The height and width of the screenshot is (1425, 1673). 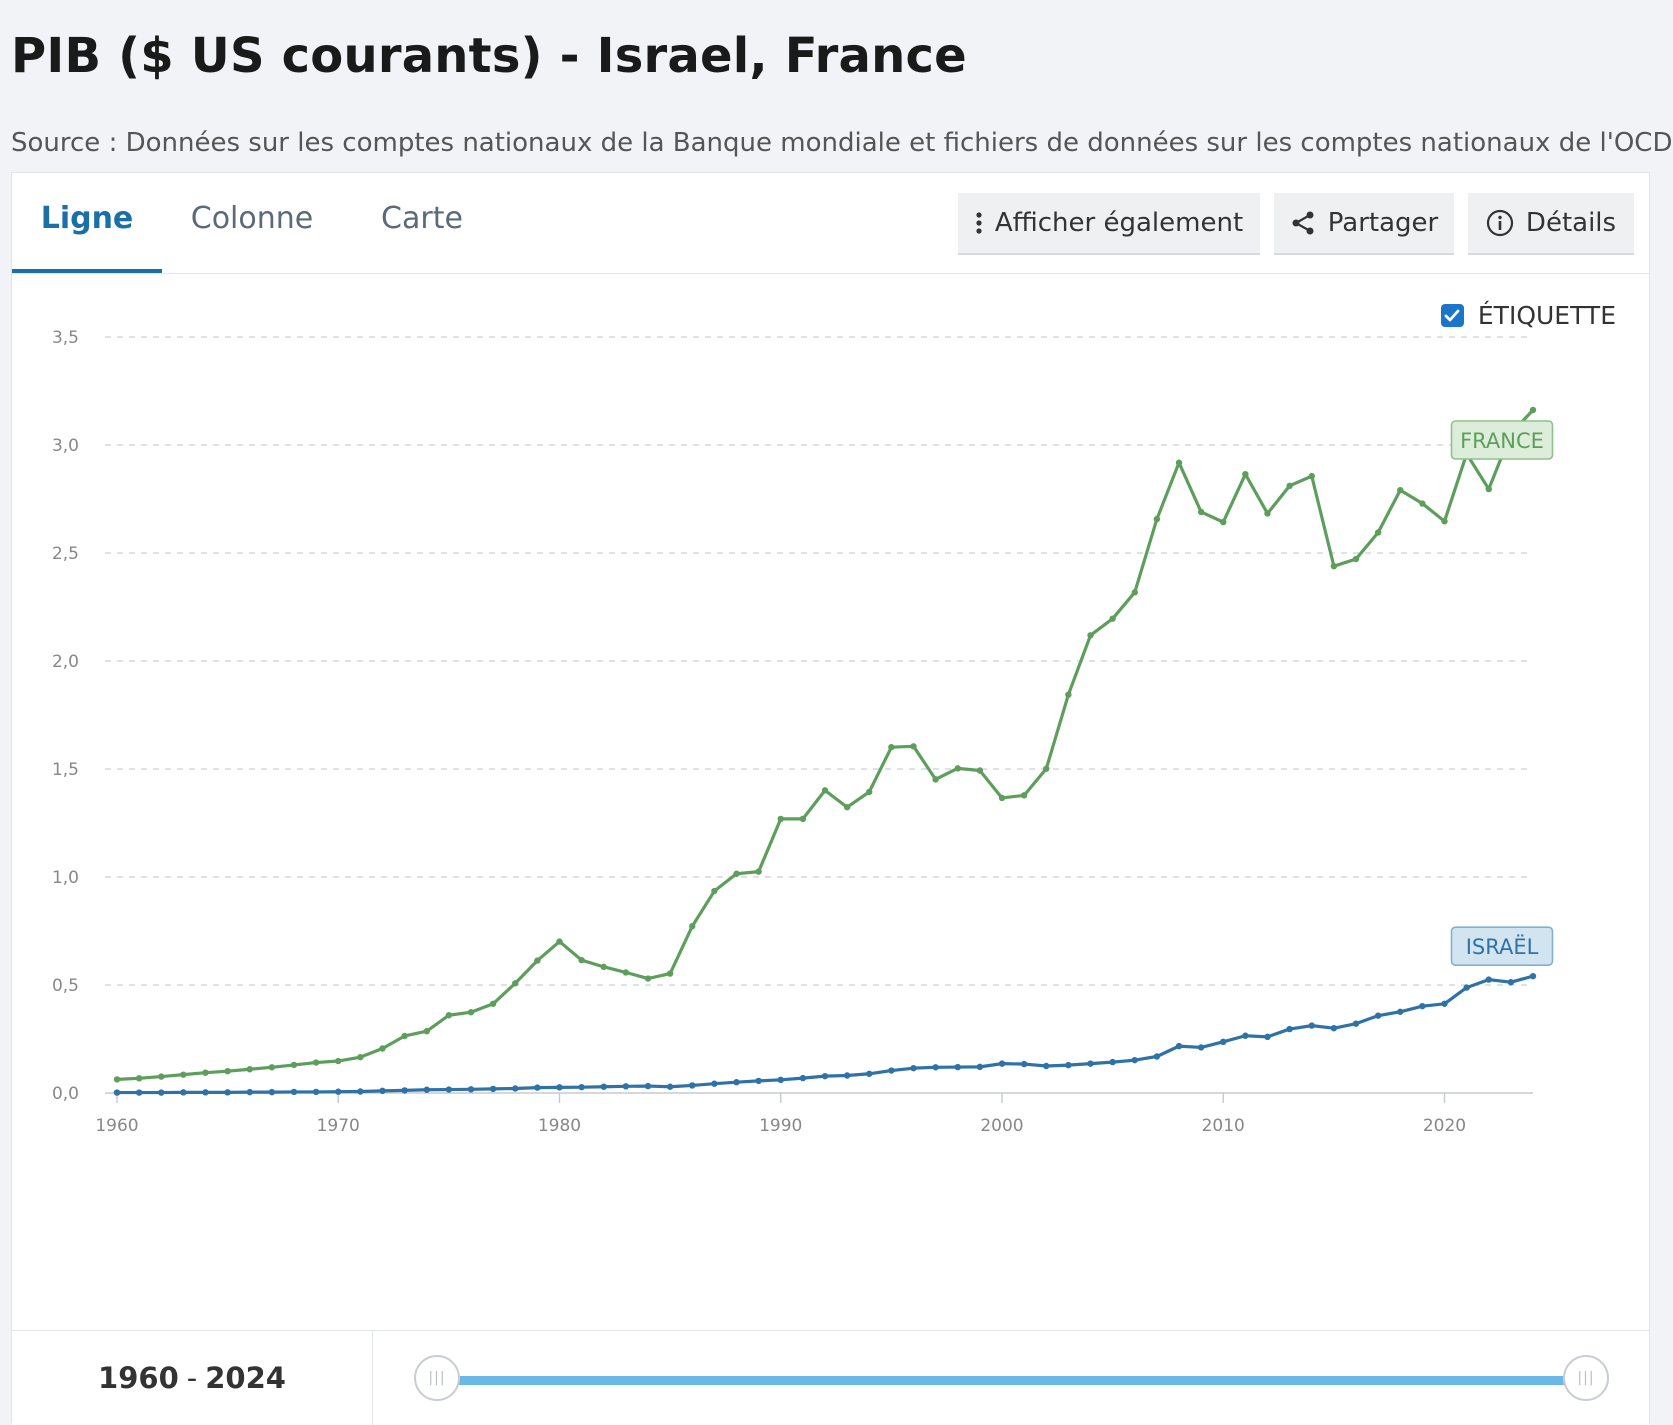 What do you see at coordinates (87, 223) in the screenshot?
I see `tab-ligne: Ligne` at bounding box center [87, 223].